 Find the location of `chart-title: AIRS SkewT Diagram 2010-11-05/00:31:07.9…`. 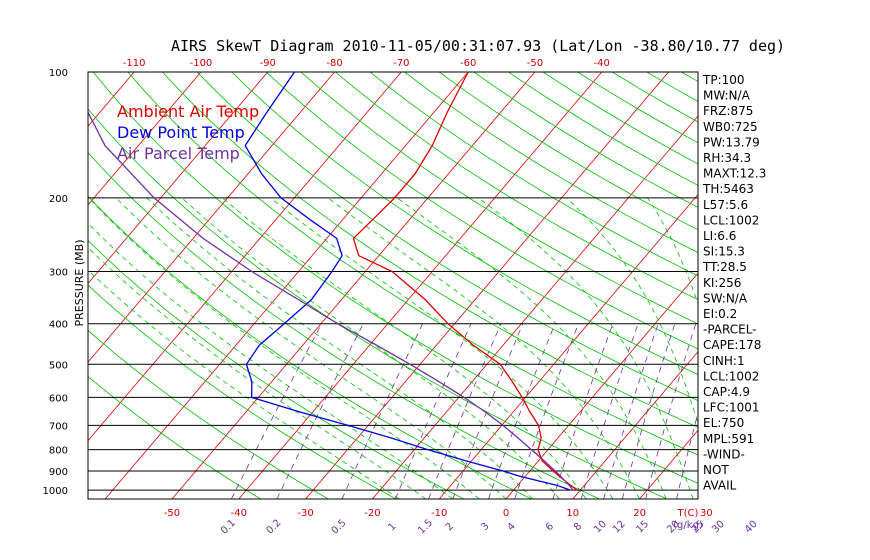

chart-title: AIRS SkewT Diagram 2010-11-05/00:31:07.9… is located at coordinates (478, 46).